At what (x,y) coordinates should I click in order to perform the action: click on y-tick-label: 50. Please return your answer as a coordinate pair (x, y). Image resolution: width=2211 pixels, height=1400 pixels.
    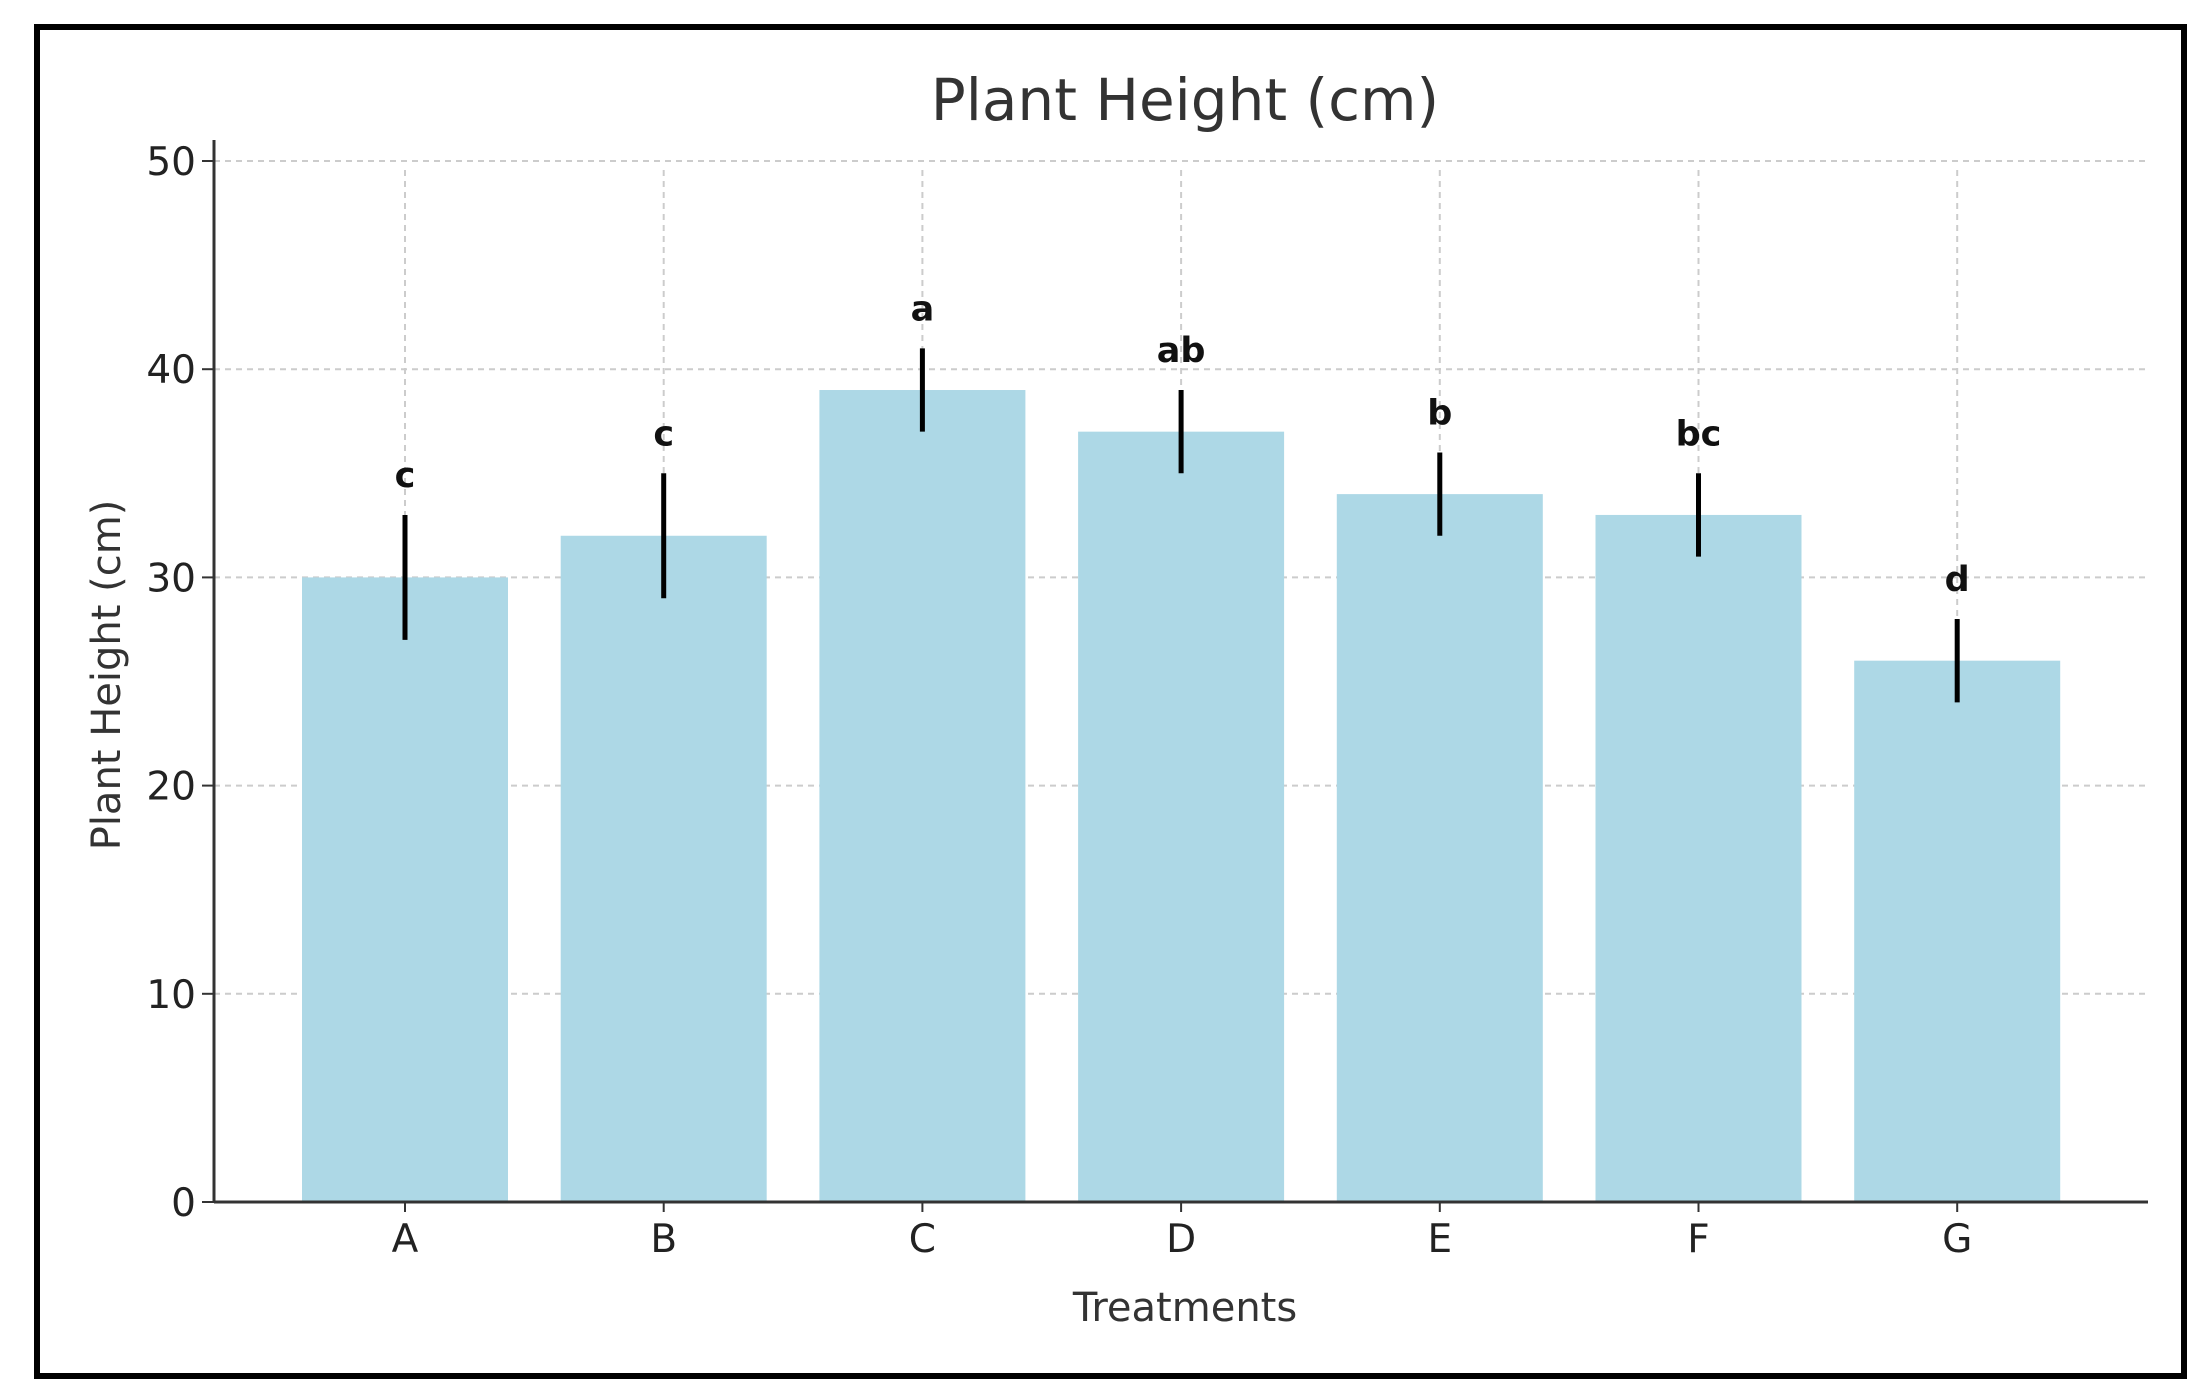
    Looking at the image, I should click on (171, 162).